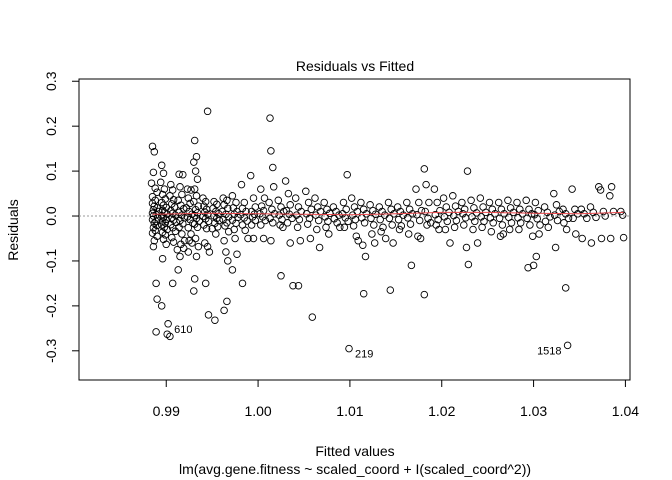  What do you see at coordinates (51, 126) in the screenshot?
I see `y-tick-label: 0.2` at bounding box center [51, 126].